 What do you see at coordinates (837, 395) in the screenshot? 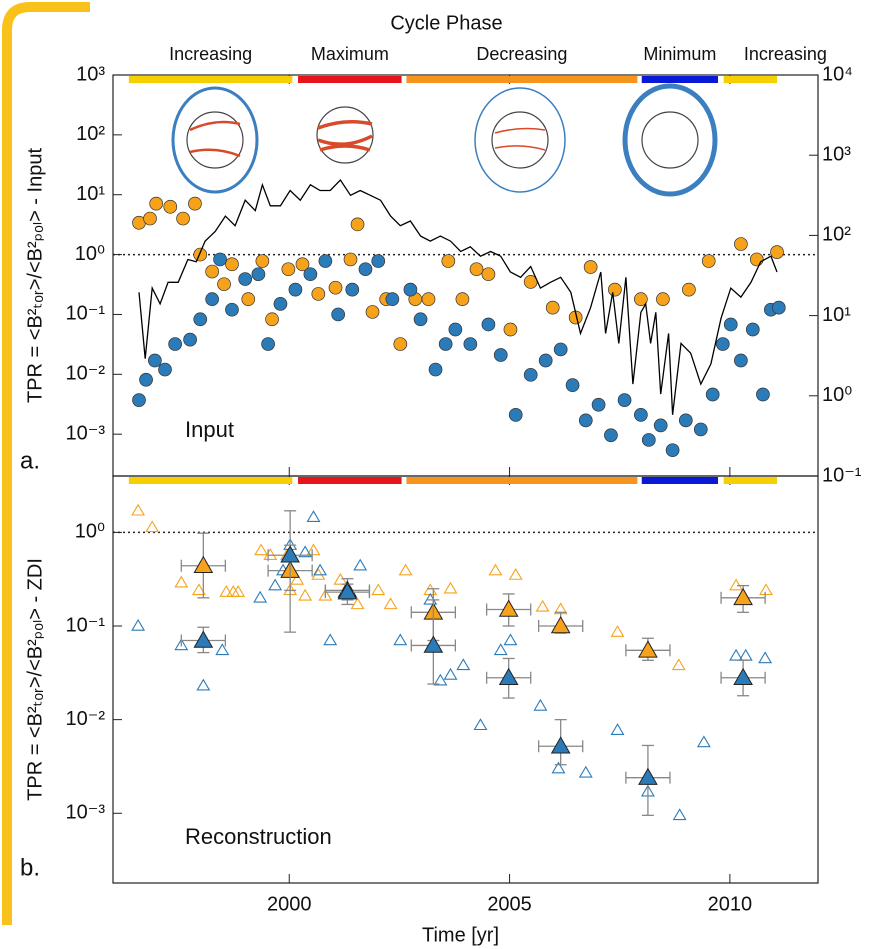
I see `y2-tick-label: 10⁰` at bounding box center [837, 395].